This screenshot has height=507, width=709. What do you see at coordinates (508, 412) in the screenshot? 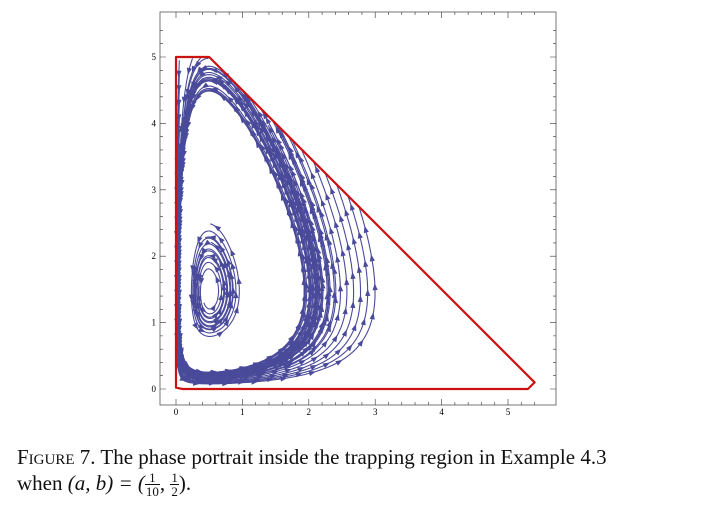
I see `x-tick-label-5: 5` at bounding box center [508, 412].